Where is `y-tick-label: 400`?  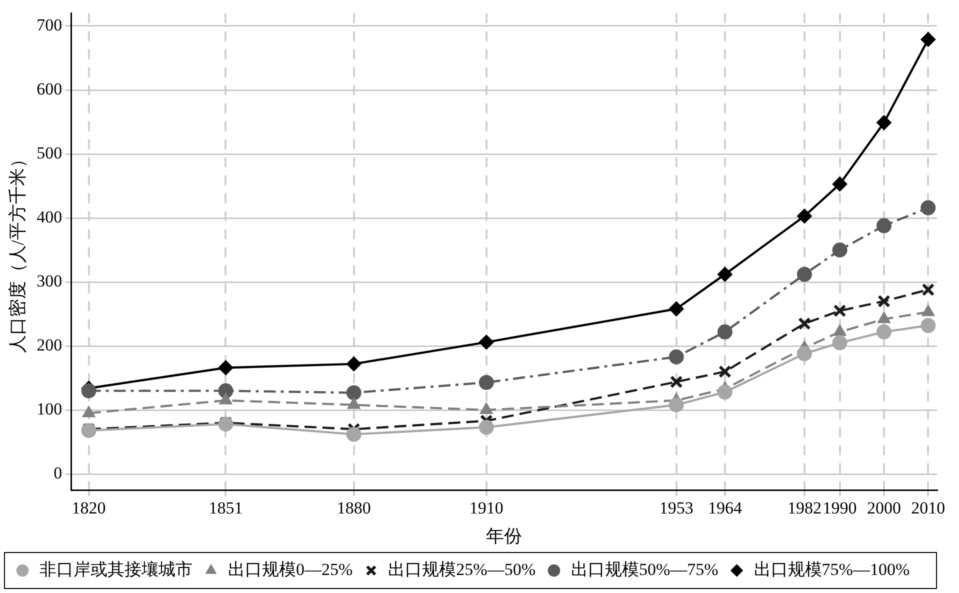 y-tick-label: 400 is located at coordinates (49, 216).